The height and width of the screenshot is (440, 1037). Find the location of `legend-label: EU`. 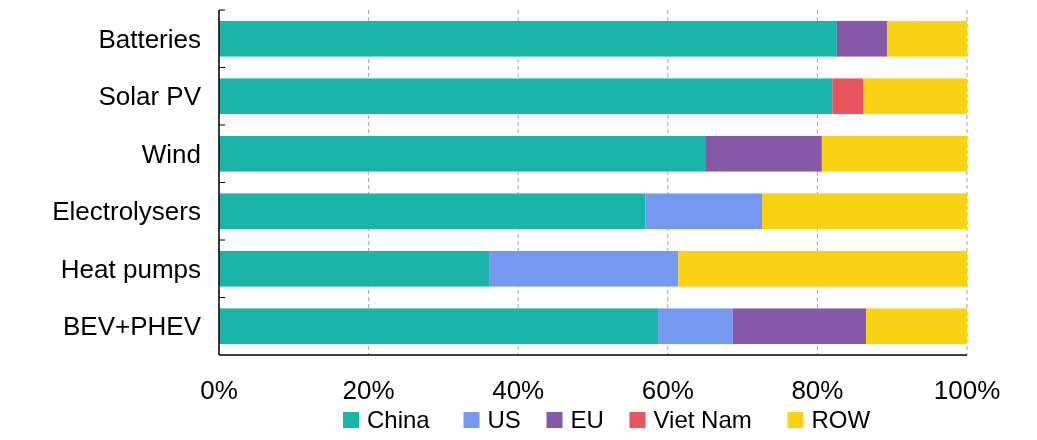

legend-label: EU is located at coordinates (587, 419).